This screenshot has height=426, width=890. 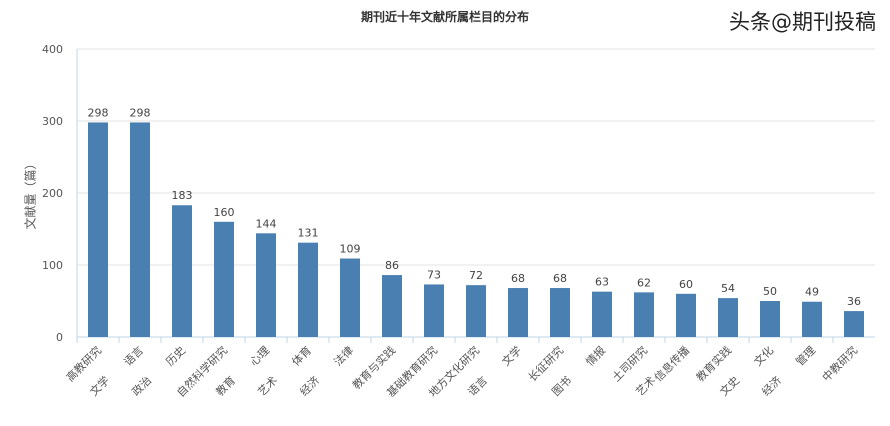 I want to click on data-label: 60, so click(x=686, y=284).